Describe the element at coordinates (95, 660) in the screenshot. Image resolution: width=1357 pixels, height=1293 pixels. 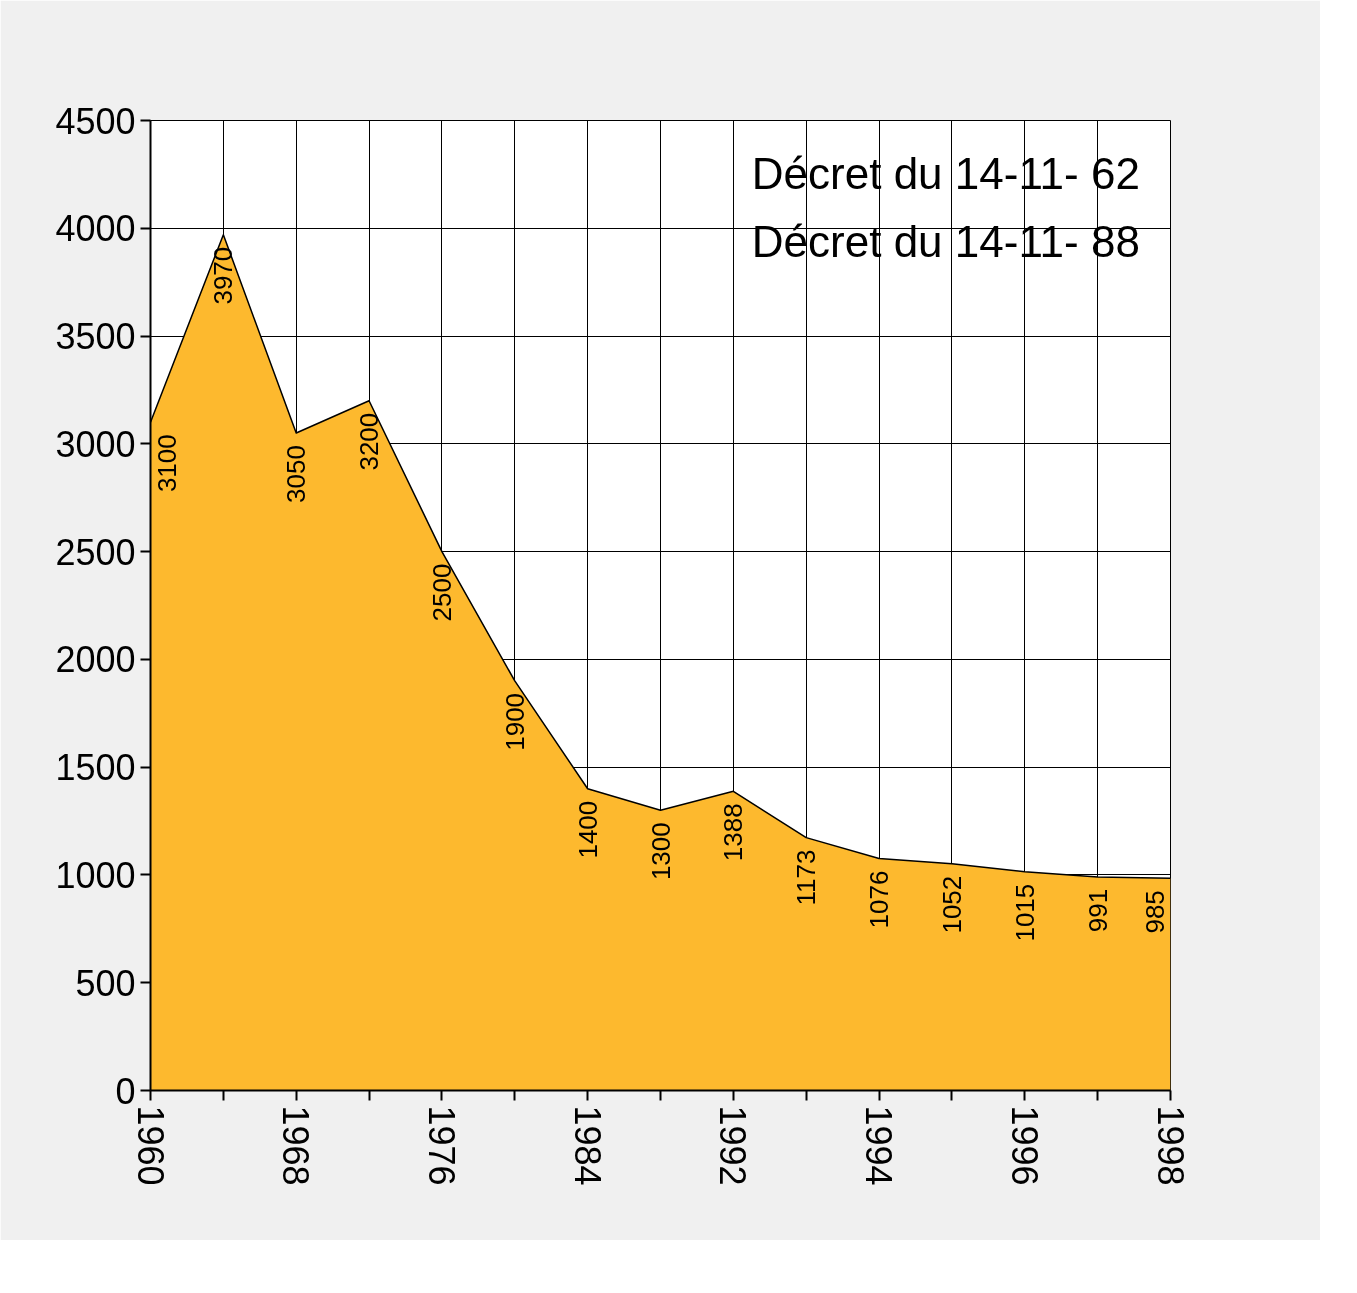
I see `y-tick-label: 2000` at that location.